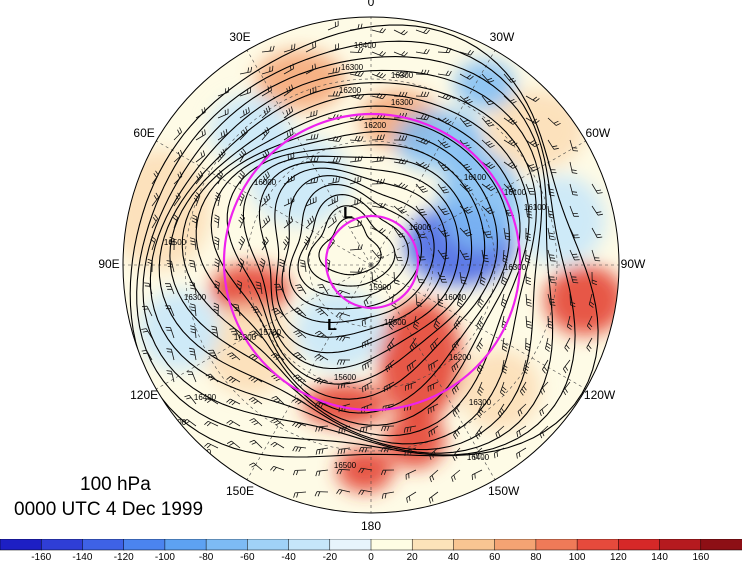  Describe the element at coordinates (413, 556) in the screenshot. I see `colorbar-tick-label: 20` at that location.